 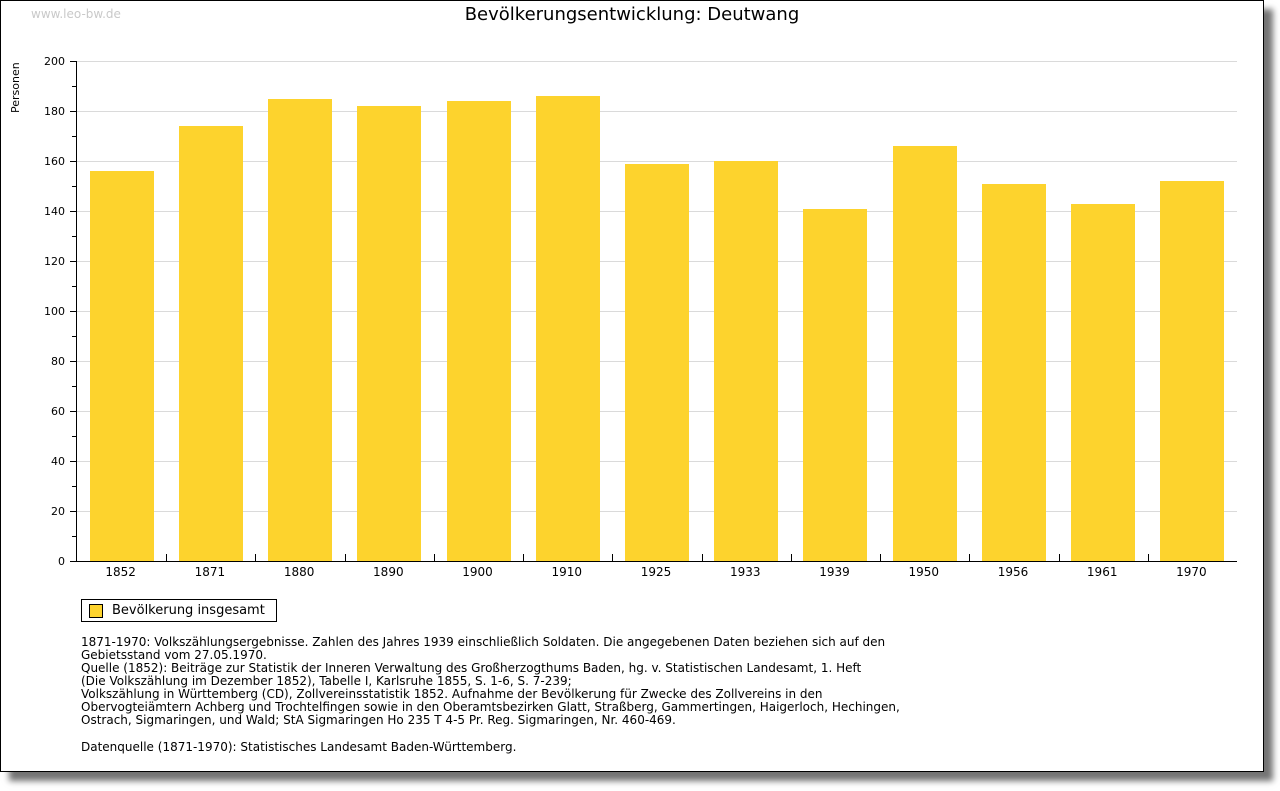 What do you see at coordinates (299, 572) in the screenshot?
I see `x-tick-label: 1880` at bounding box center [299, 572].